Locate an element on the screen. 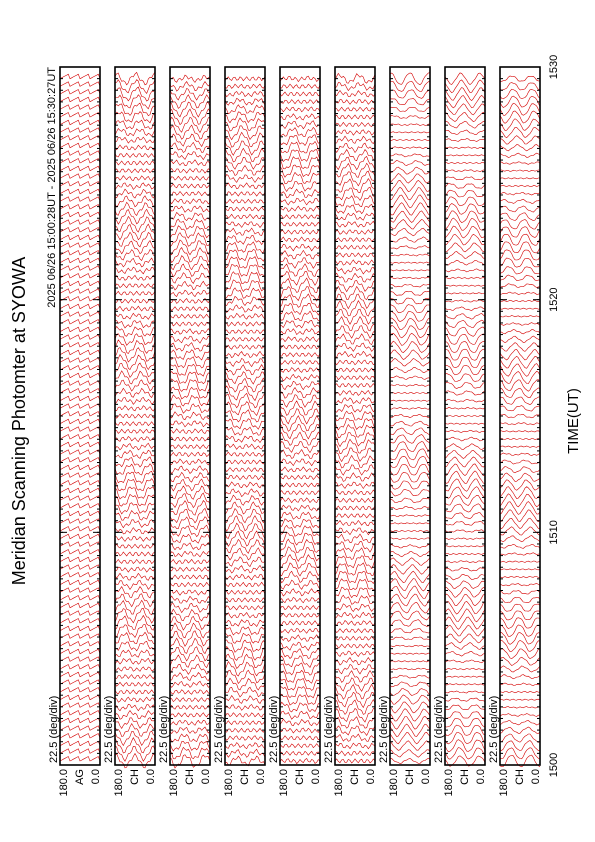  x-axis-label: TIME(UT) is located at coordinates (573, 421).